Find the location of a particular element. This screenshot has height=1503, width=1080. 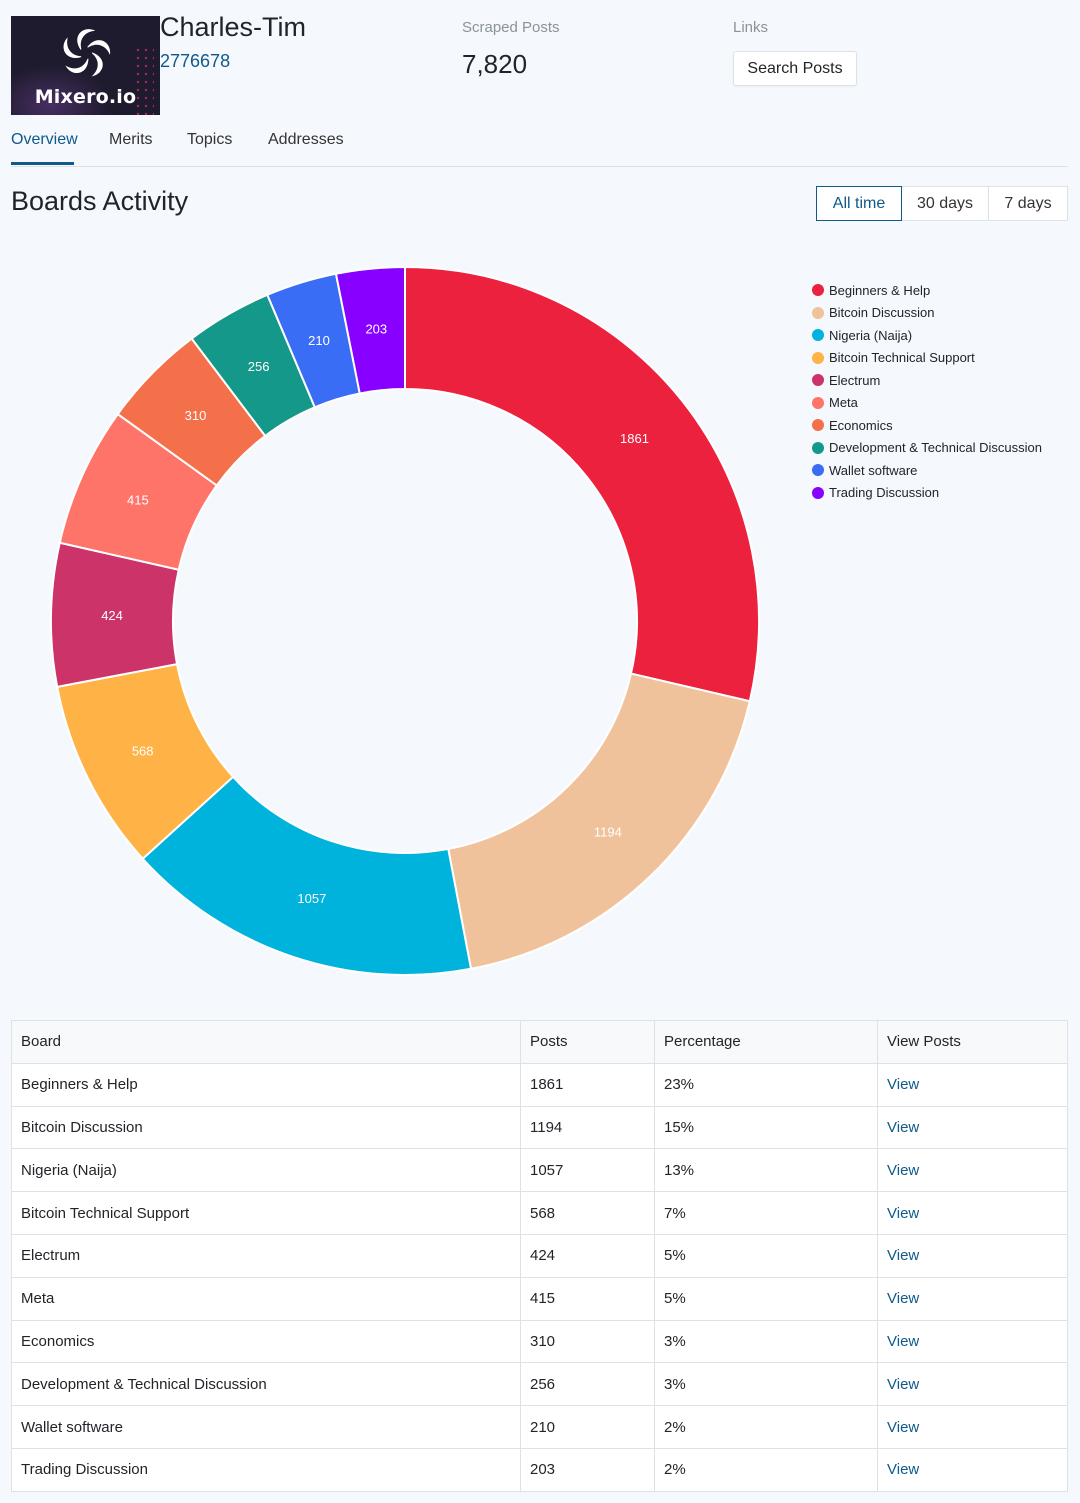

legend-item: Wallet software is located at coordinates (927, 470).